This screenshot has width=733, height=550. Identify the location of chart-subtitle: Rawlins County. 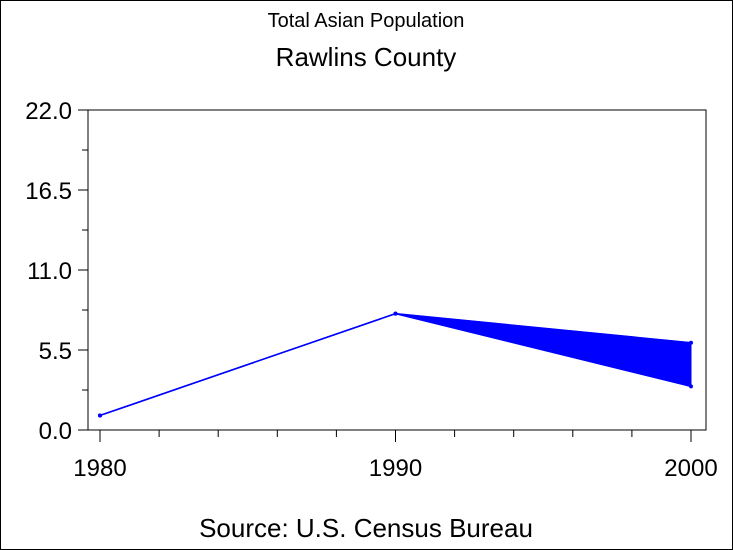
(366, 57).